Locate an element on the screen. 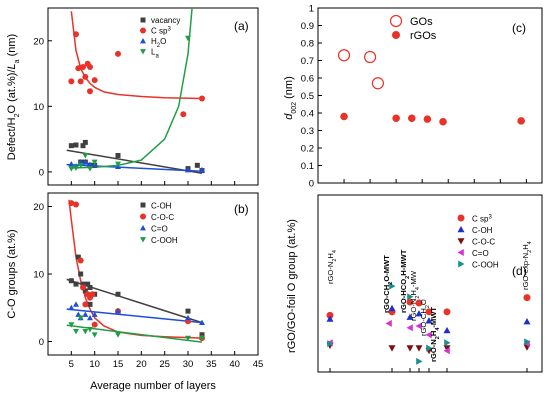 This screenshot has height=403, width=550. y-tick-label: 0.4 is located at coordinates (307, 114).